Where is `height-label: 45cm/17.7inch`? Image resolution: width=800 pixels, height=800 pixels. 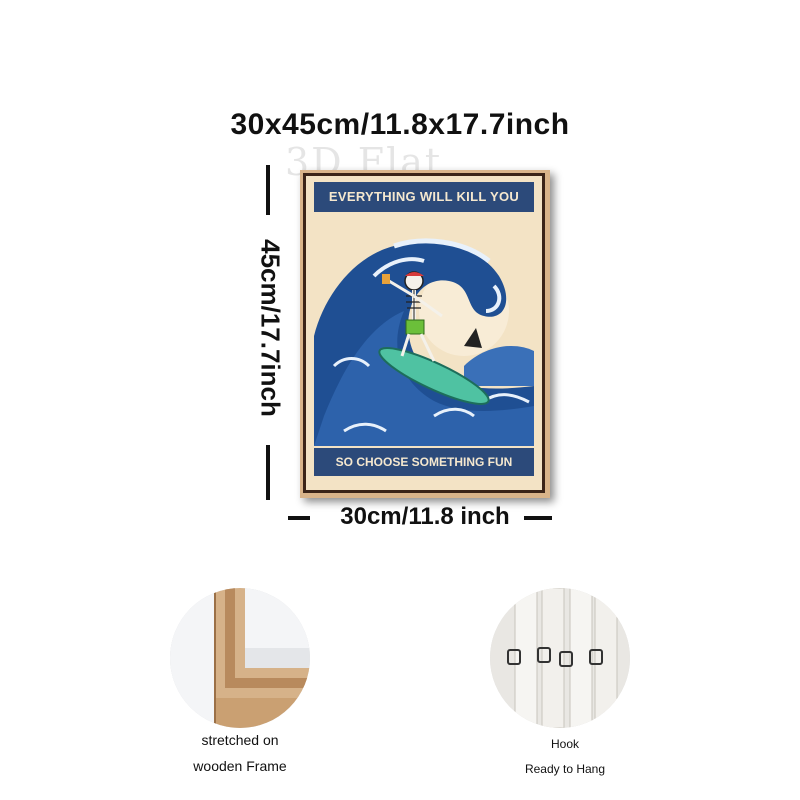 height-label: 45cm/17.7inch is located at coordinates (270, 328).